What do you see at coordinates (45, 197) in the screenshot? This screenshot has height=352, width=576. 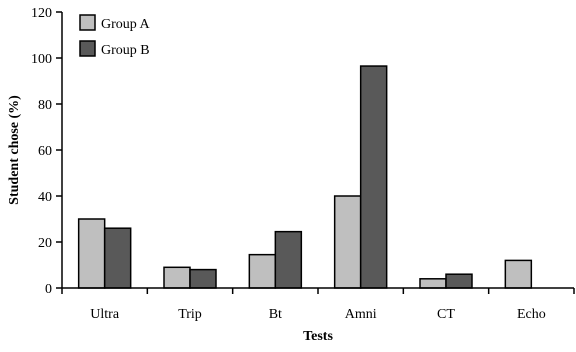 I see `y-tick-label: 40` at bounding box center [45, 197].